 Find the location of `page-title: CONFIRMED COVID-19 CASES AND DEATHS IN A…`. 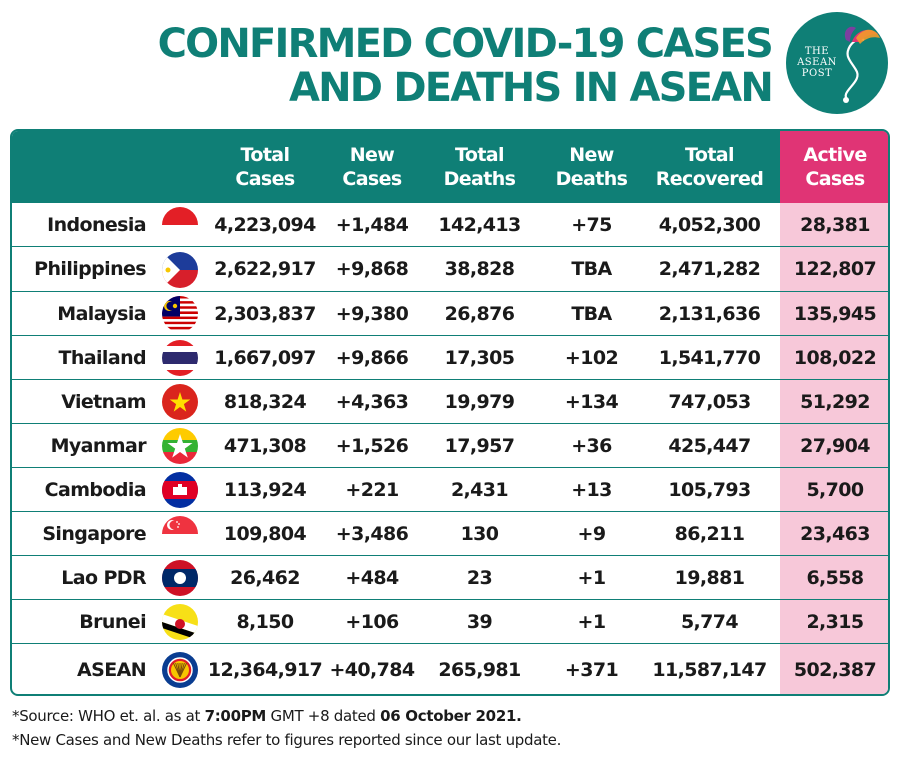

page-title: CONFIRMED COVID-19 CASES AND DEATHS IN A… is located at coordinates (465, 65).